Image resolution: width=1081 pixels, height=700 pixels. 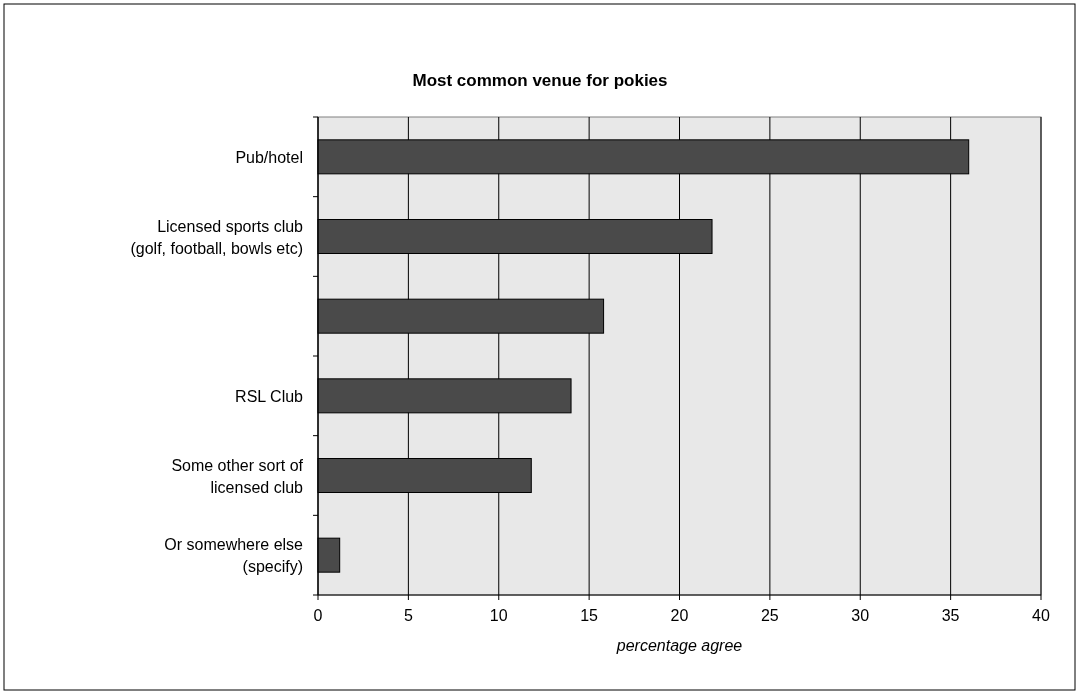 What do you see at coordinates (589, 615) in the screenshot?
I see `x-tick-label: 15` at bounding box center [589, 615].